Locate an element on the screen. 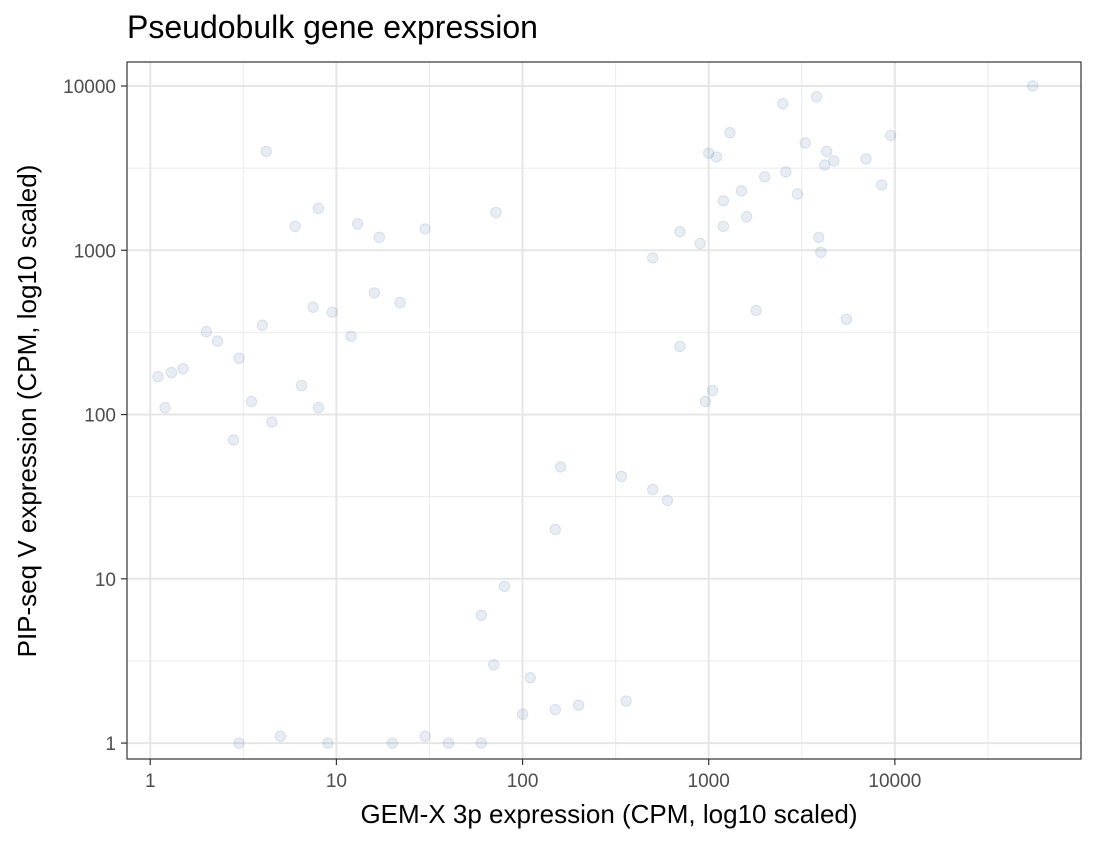 Image resolution: width=1096 pixels, height=844 pixels. y-tick-label: 1000 is located at coordinates (95, 251).